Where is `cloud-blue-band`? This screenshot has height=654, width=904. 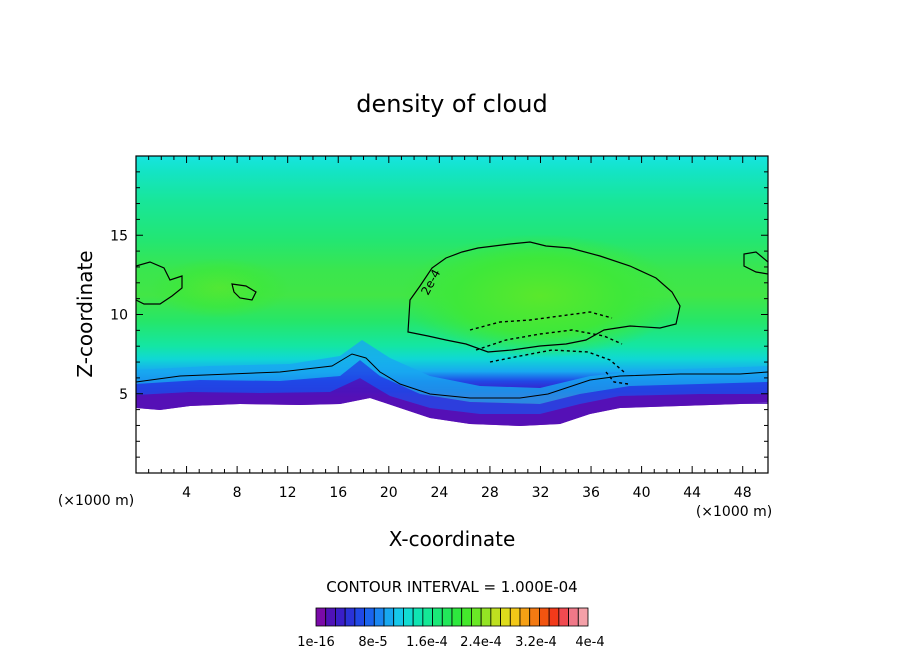 cloud-blue-band is located at coordinates (452, 387).